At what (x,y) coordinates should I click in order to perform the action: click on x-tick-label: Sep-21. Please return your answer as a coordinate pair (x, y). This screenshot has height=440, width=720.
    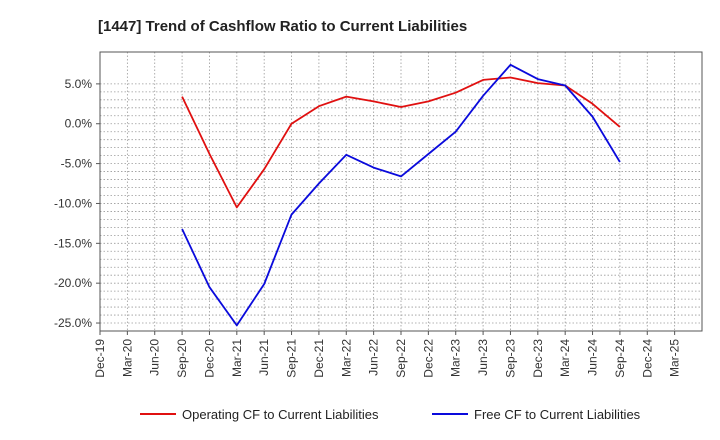
    Looking at the image, I should click on (292, 358).